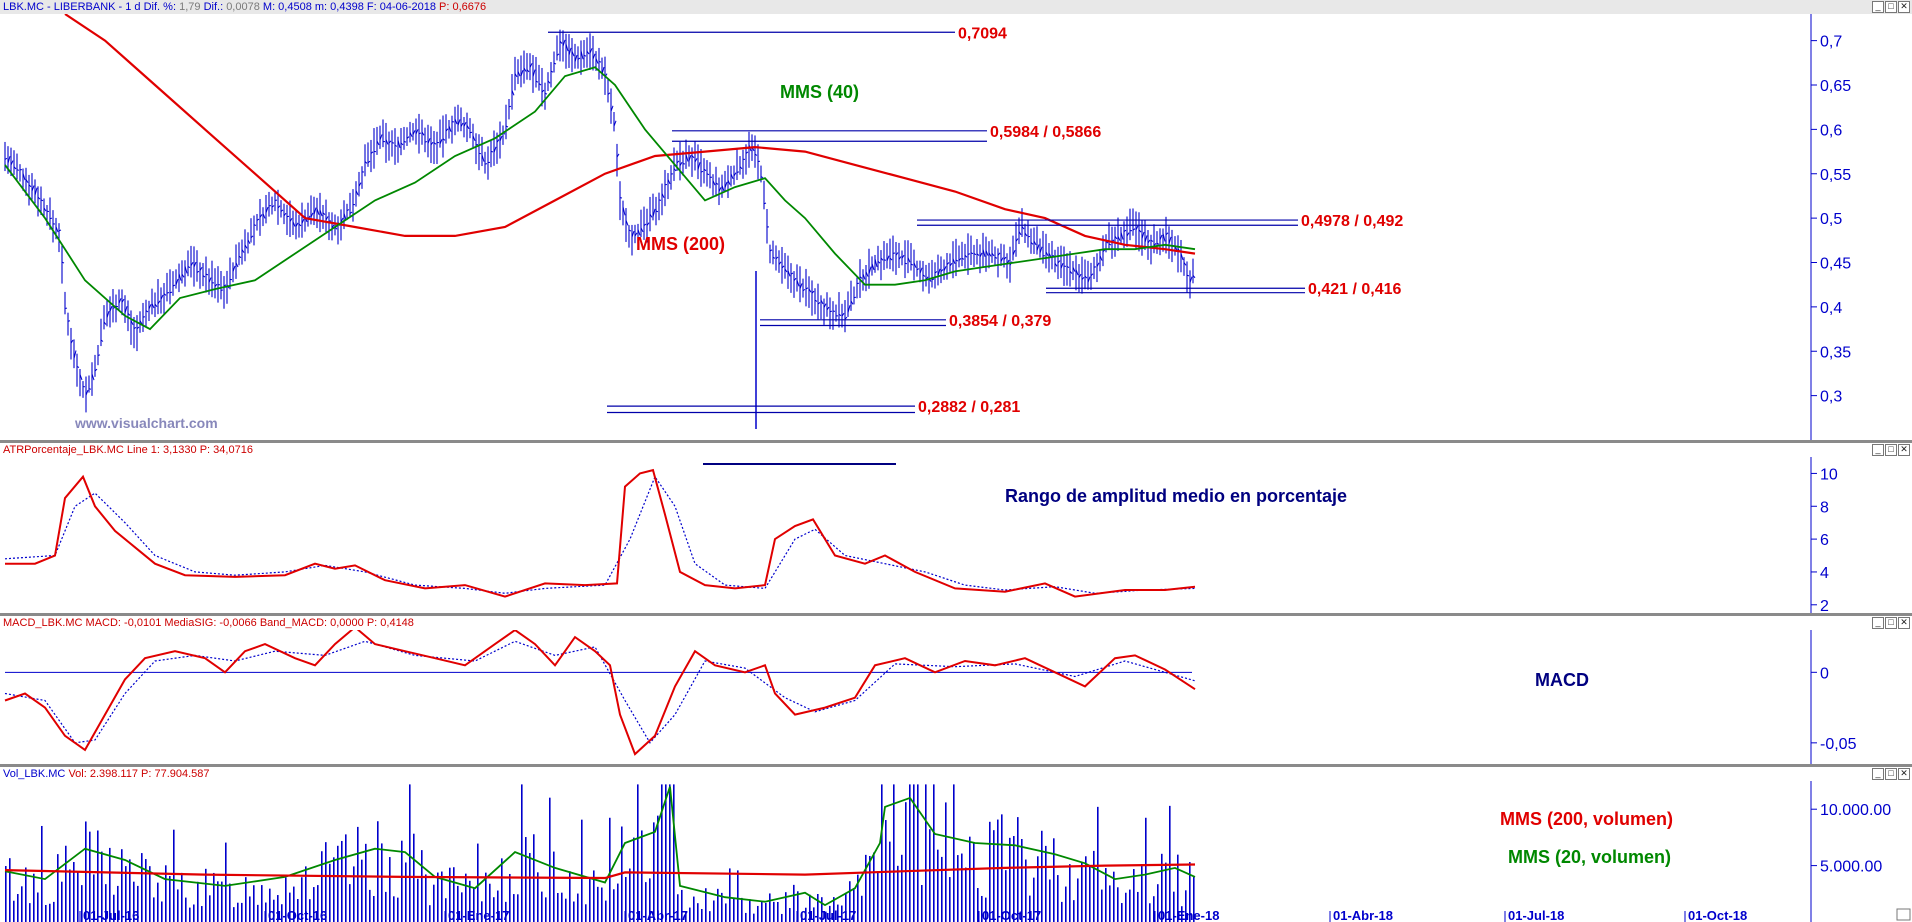 The height and width of the screenshot is (922, 1912). I want to click on vol-minimize-button: _, so click(1878, 774).